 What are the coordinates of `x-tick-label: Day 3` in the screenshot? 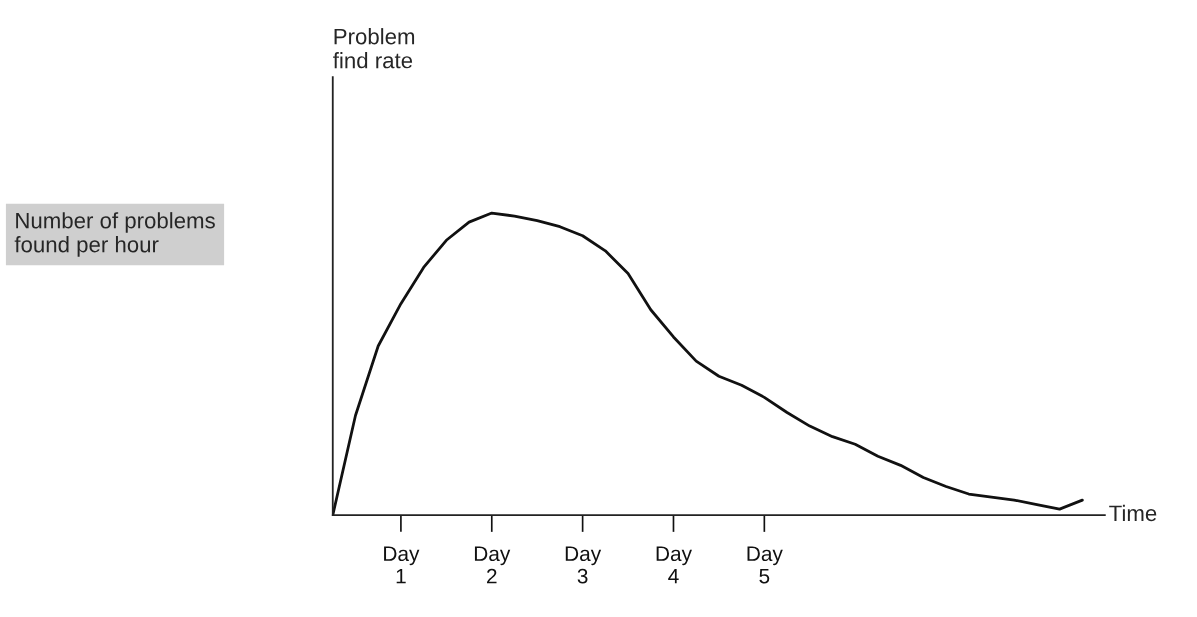 It's located at (583, 565).